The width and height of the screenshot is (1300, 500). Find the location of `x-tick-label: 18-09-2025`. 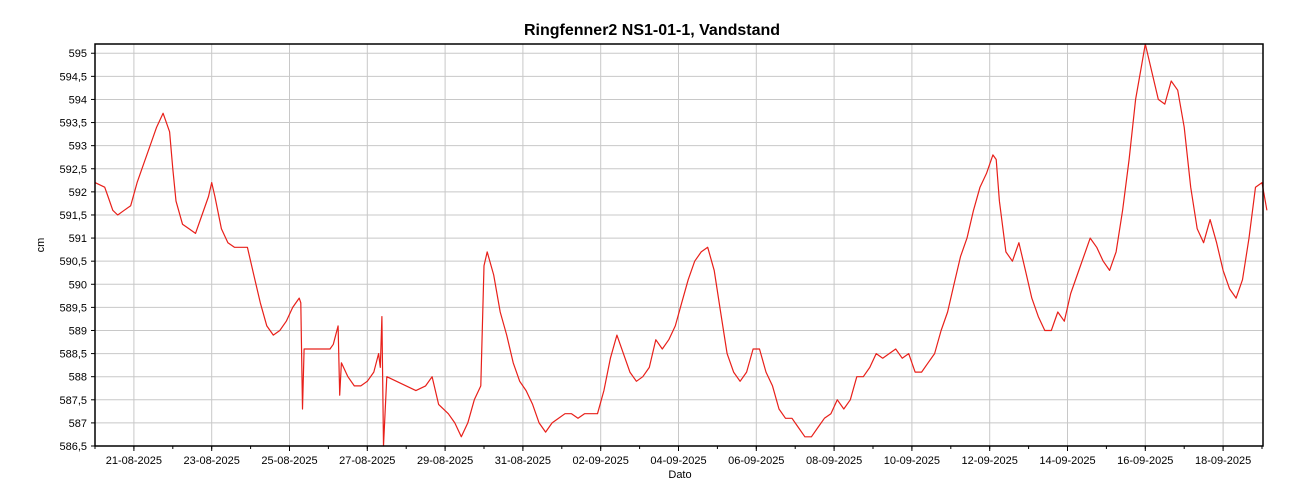

x-tick-label: 18-09-2025 is located at coordinates (1223, 461).